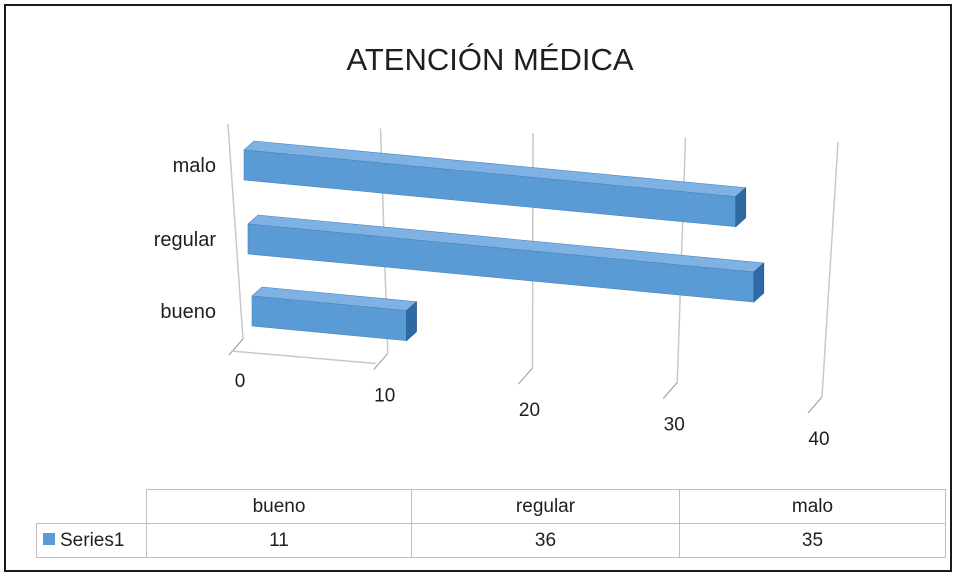 Image resolution: width=960 pixels, height=580 pixels. What do you see at coordinates (812, 540) in the screenshot?
I see `data-table-value-malo: 35` at bounding box center [812, 540].